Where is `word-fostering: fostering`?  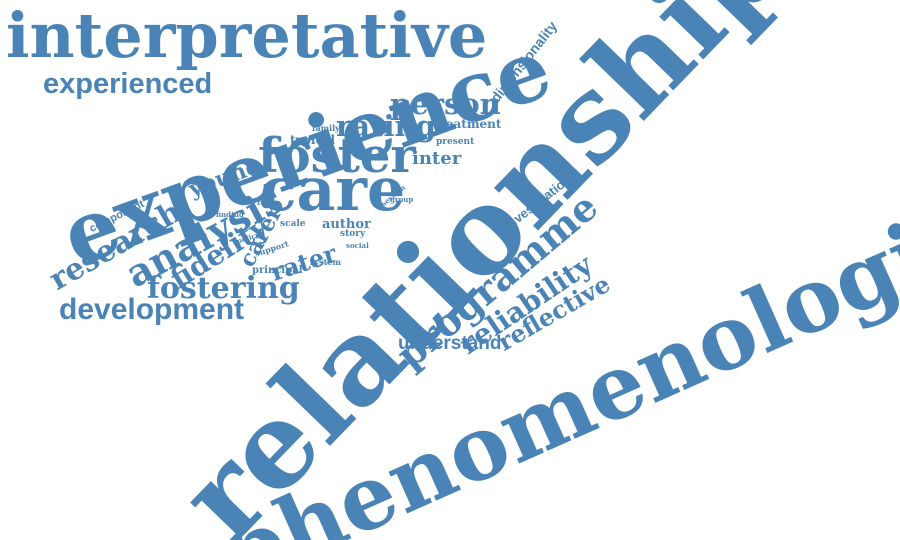
word-fostering: fostering is located at coordinates (223, 288).